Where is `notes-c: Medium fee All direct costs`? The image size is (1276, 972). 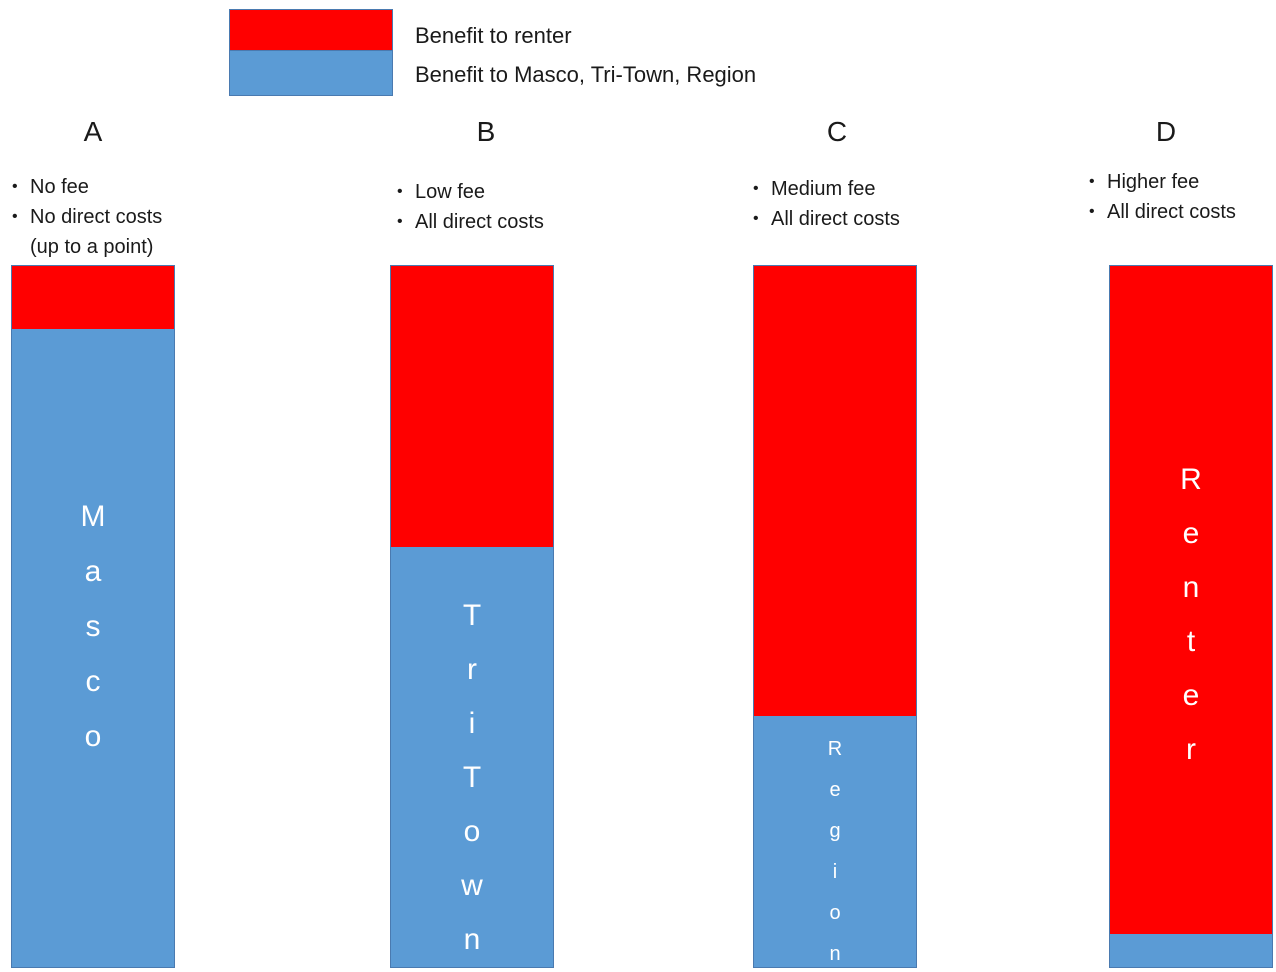
notes-c: Medium fee All direct costs is located at coordinates (825, 204).